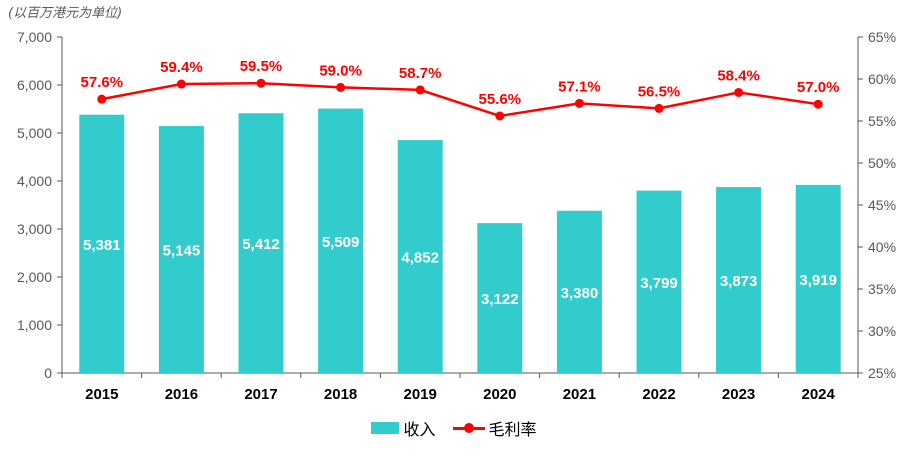  I want to click on legend: 收入 毛利率, so click(454, 428).